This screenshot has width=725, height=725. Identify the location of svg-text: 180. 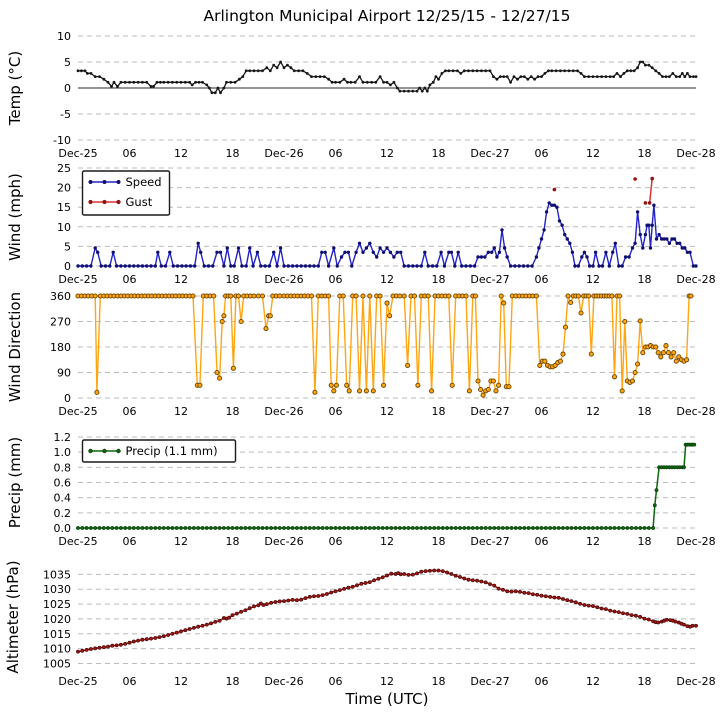
(60, 347).